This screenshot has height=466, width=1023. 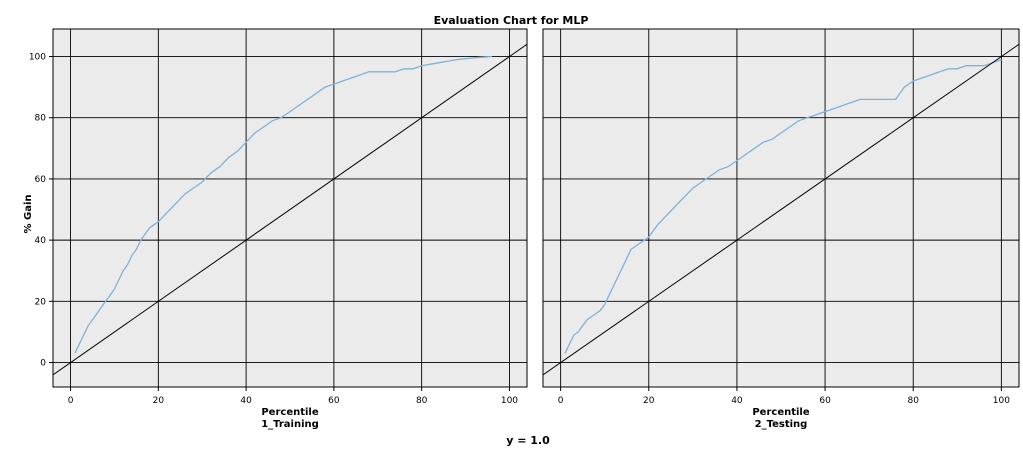 What do you see at coordinates (781, 424) in the screenshot?
I see `panel-sublabel: 2_Testing` at bounding box center [781, 424].